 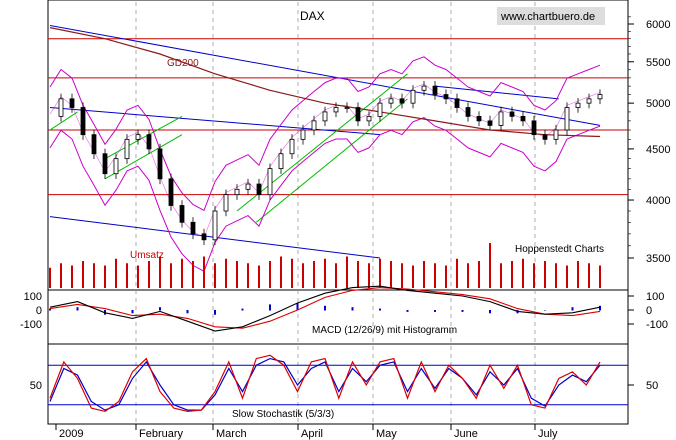 I want to click on volume-bars, so click(x=325, y=265).